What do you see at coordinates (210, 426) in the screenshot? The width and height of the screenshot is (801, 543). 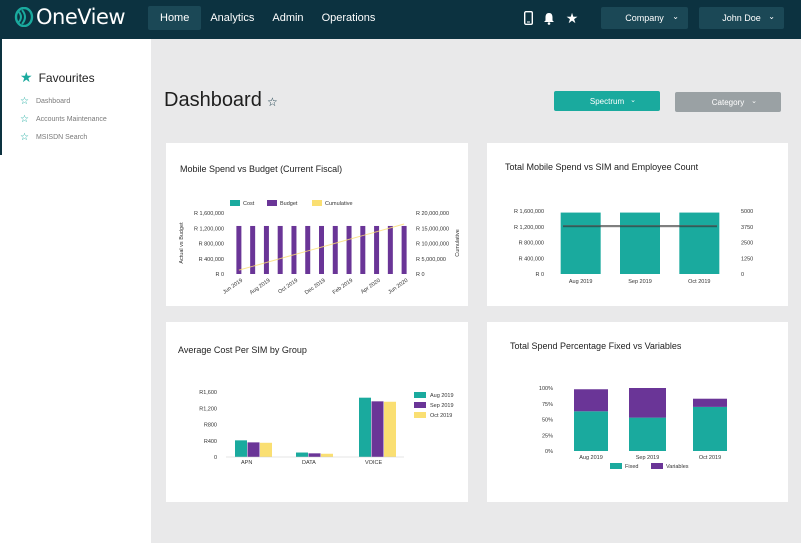 I see `y-tick-label: R800` at bounding box center [210, 426].